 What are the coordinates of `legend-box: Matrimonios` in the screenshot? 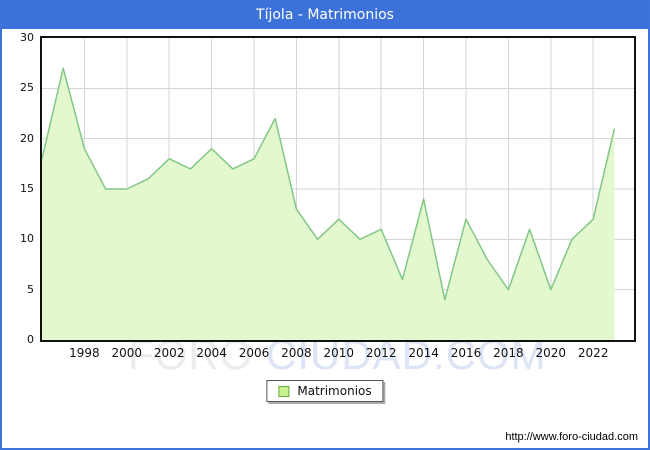 It's located at (325, 391).